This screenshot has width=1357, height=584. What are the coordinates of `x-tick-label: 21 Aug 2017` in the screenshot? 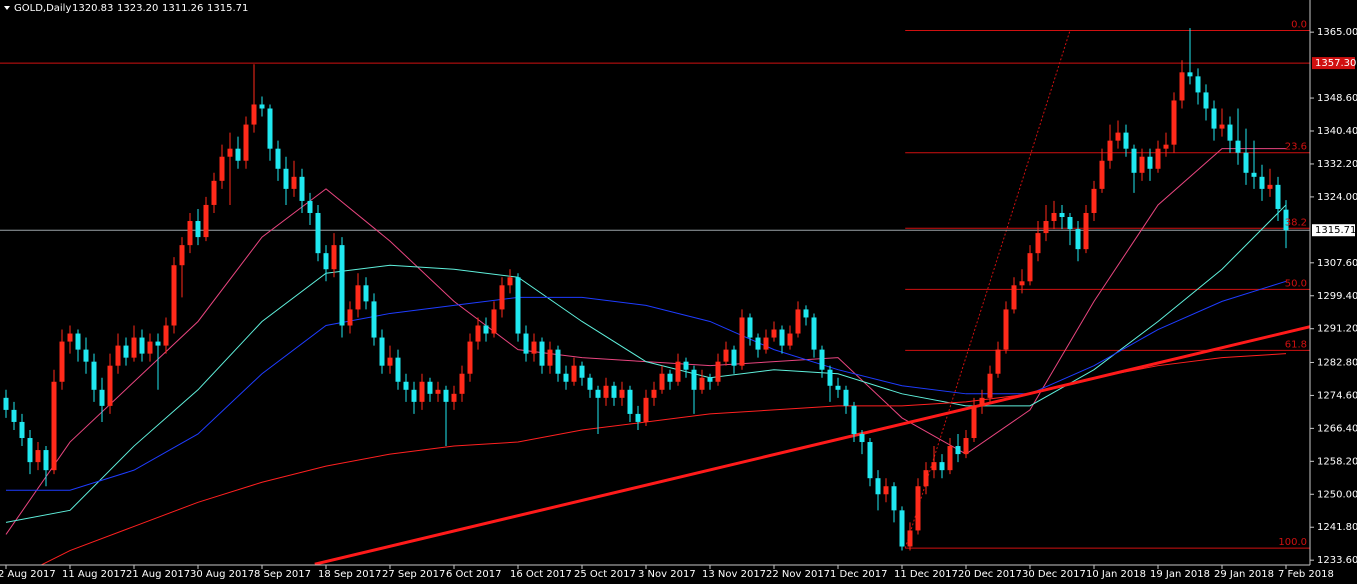 It's located at (158, 574).